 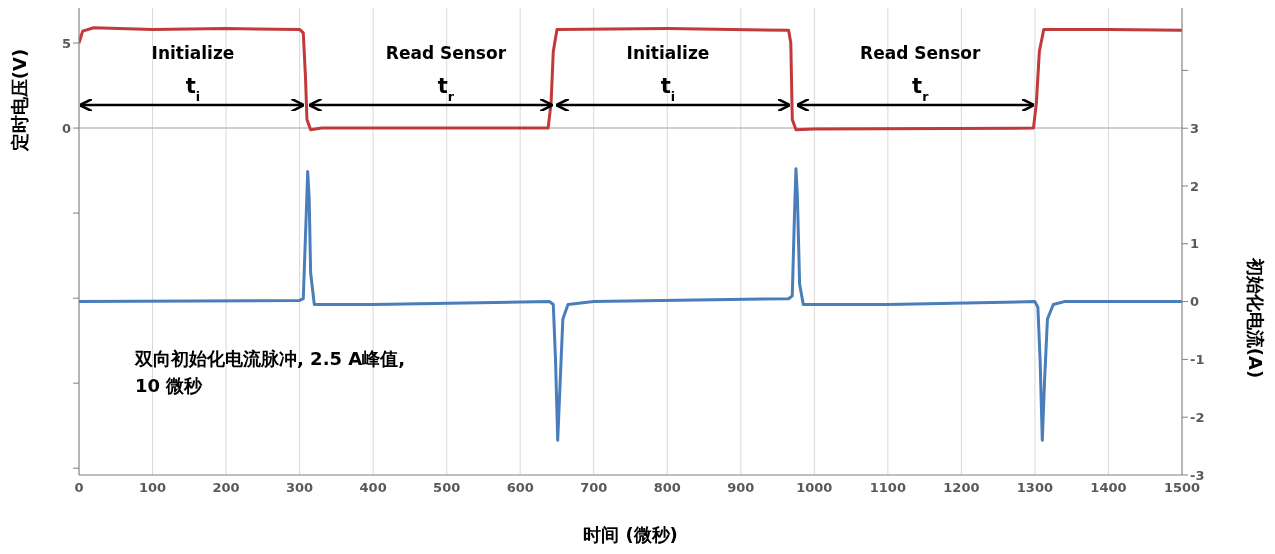 I want to click on x-tick-label: 1100, so click(x=887, y=488).